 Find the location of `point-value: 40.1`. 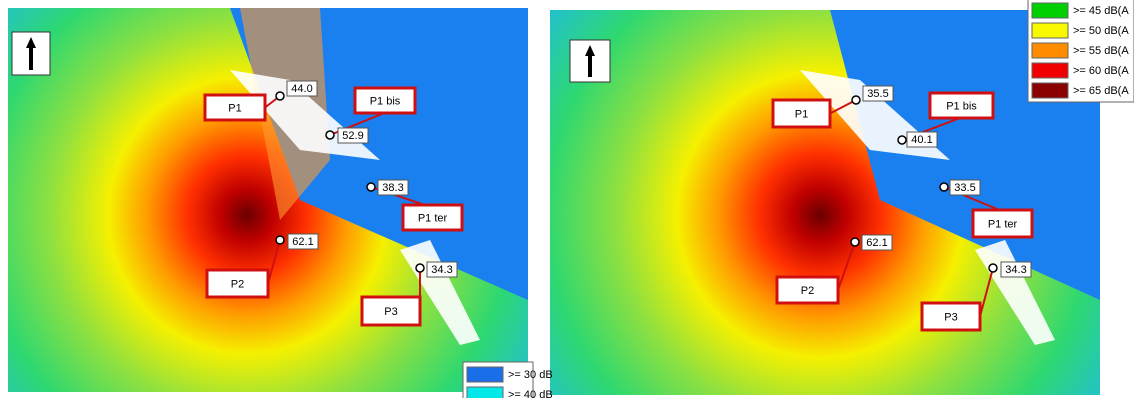

point-value: 40.1 is located at coordinates (921, 140).